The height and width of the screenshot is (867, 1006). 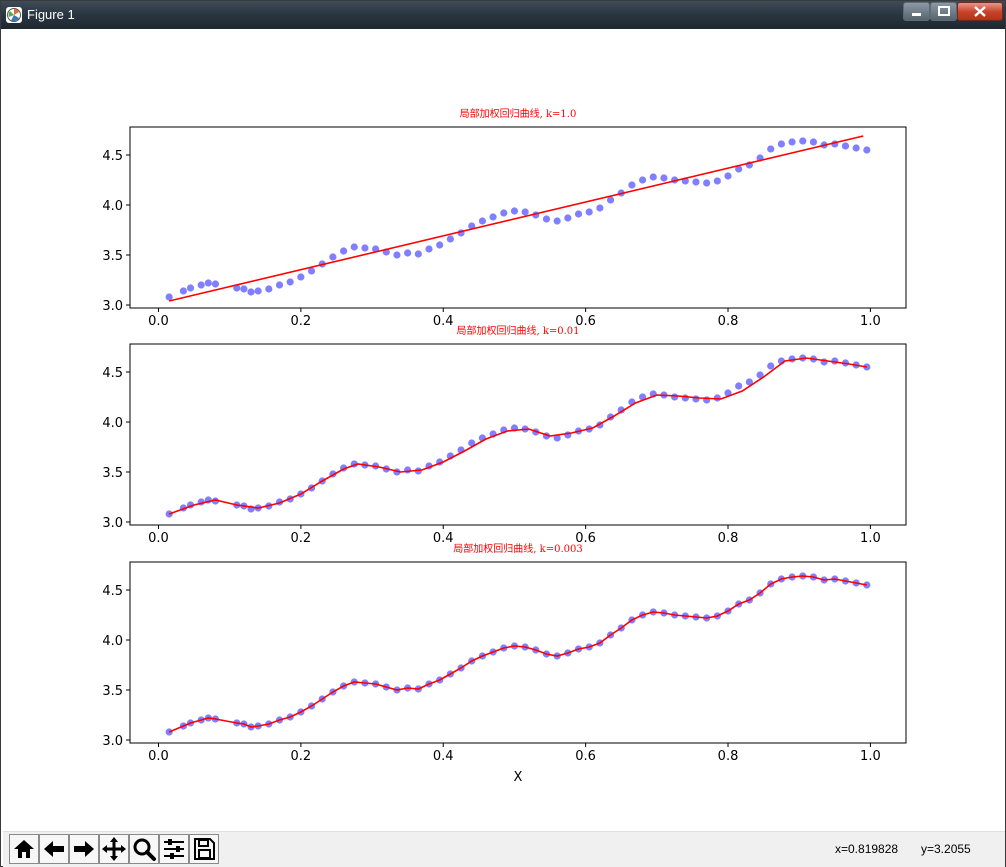 What do you see at coordinates (517, 330) in the screenshot?
I see `subplot-title: 局部加权回归曲线, k=0.01` at bounding box center [517, 330].